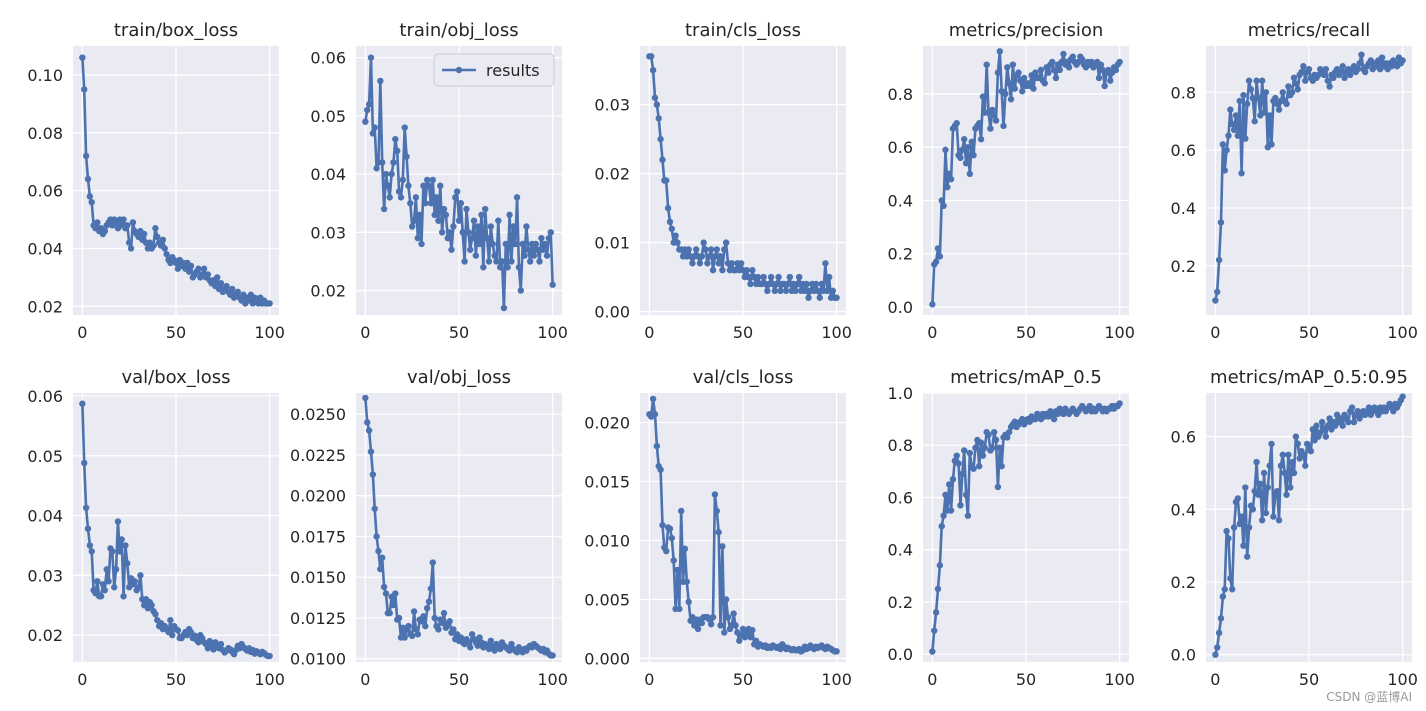  What do you see at coordinates (743, 30) in the screenshot?
I see `panel-title: train/cls_loss` at bounding box center [743, 30].